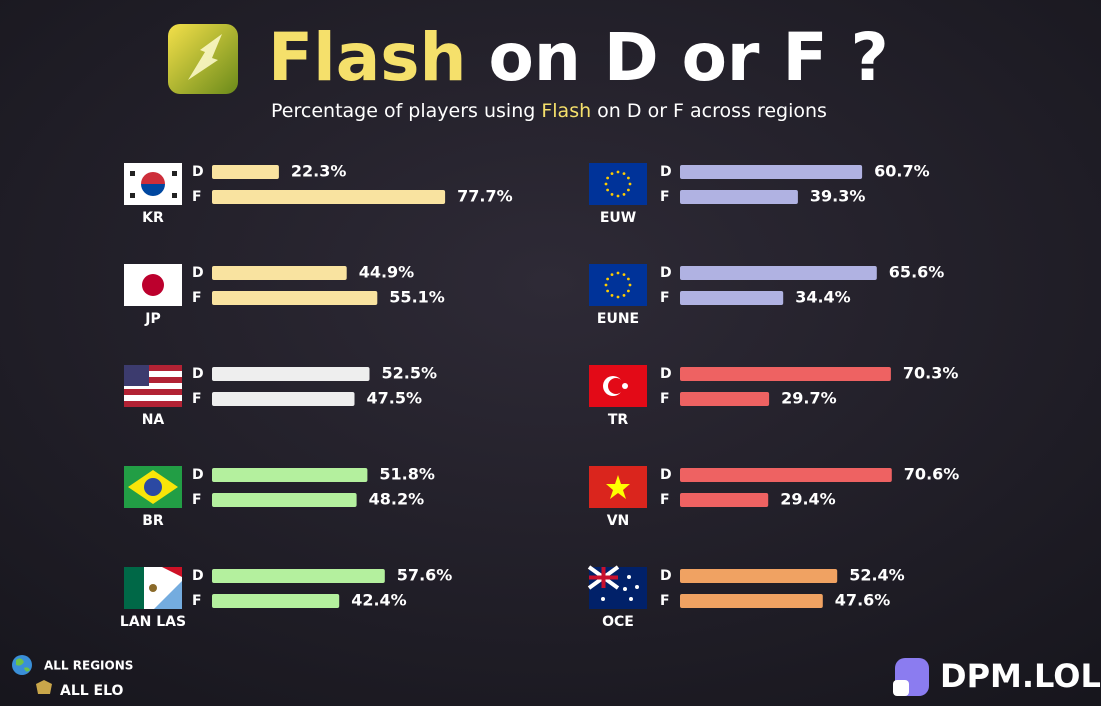  I want to click on value-label: 55.1%, so click(417, 297).